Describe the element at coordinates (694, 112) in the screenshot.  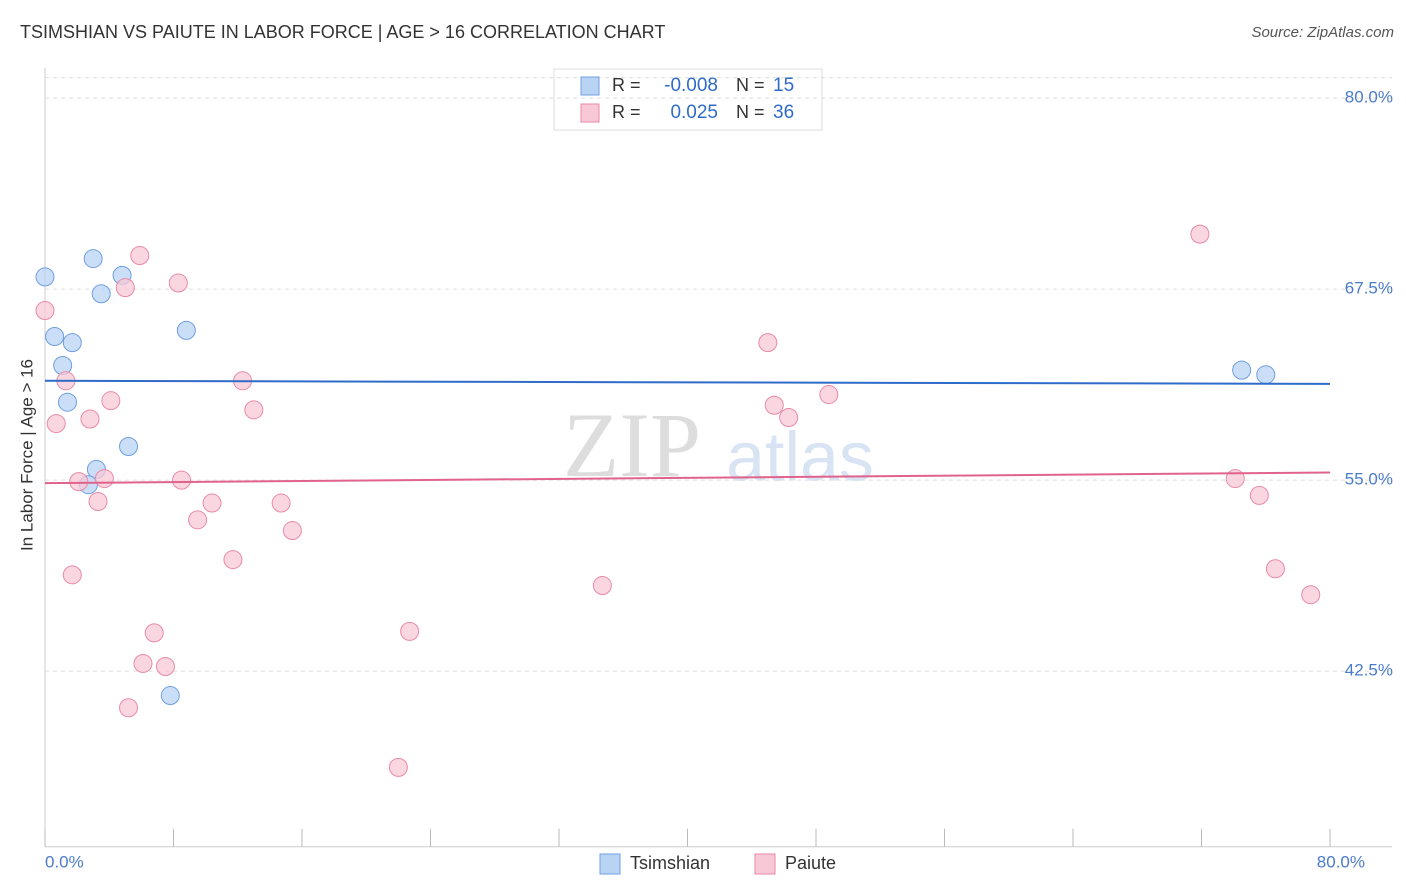
I see `legend-value: 0.025` at that location.